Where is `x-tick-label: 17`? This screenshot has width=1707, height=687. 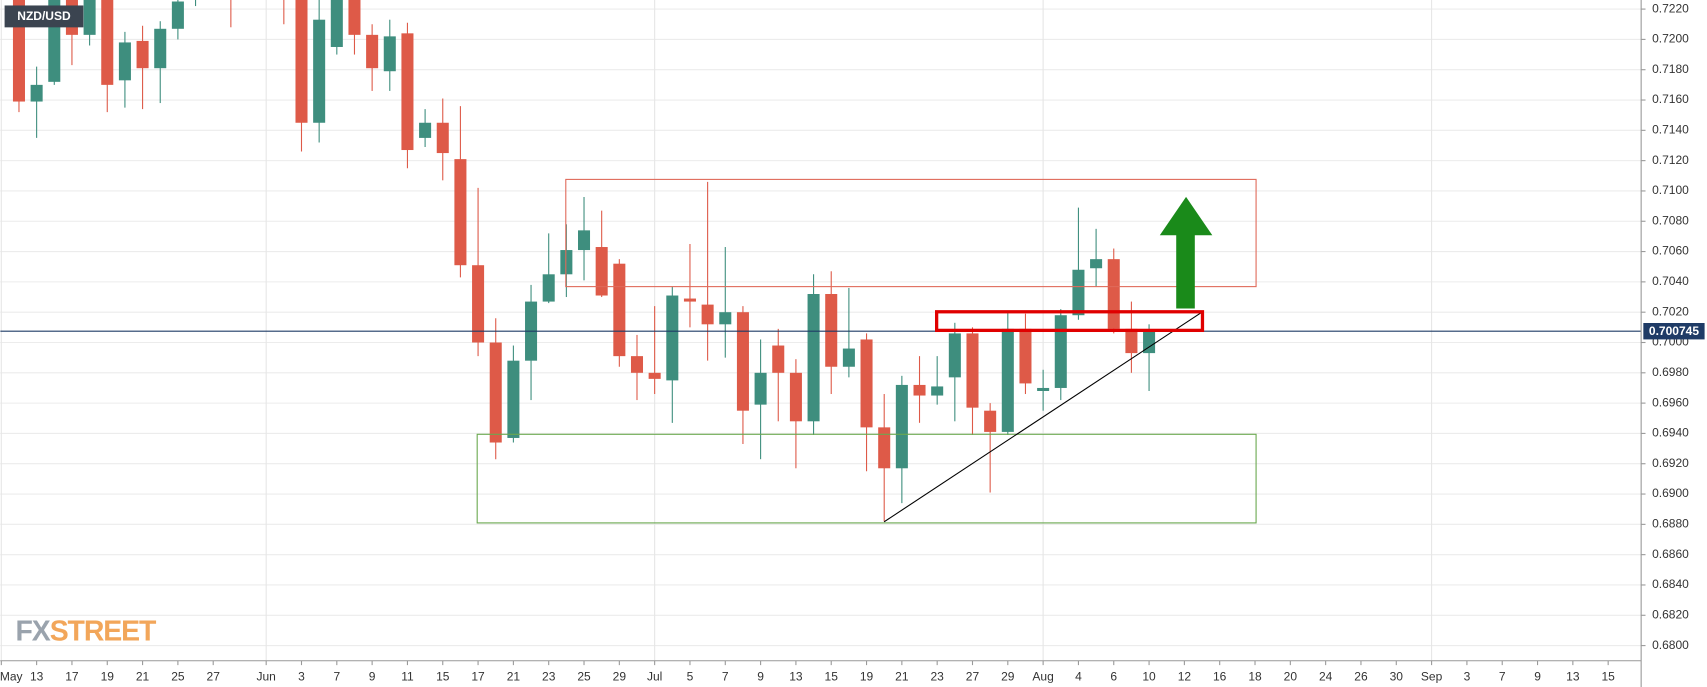
x-tick-label: 17 is located at coordinates (478, 676).